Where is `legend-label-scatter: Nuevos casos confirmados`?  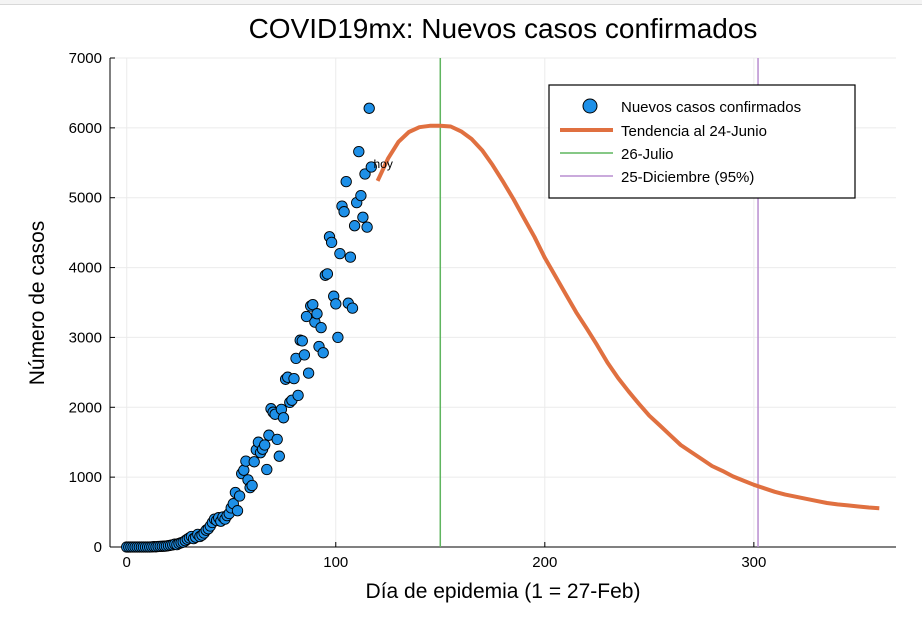 legend-label-scatter: Nuevos casos confirmados is located at coordinates (711, 107).